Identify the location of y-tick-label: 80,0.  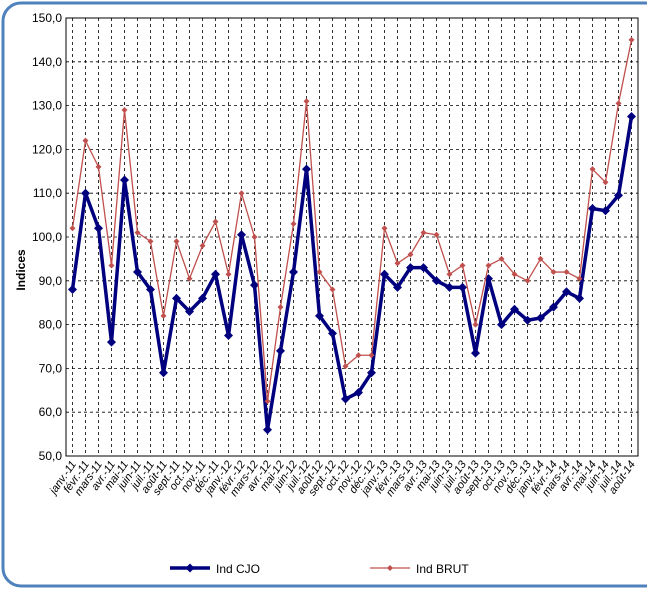
(51, 325).